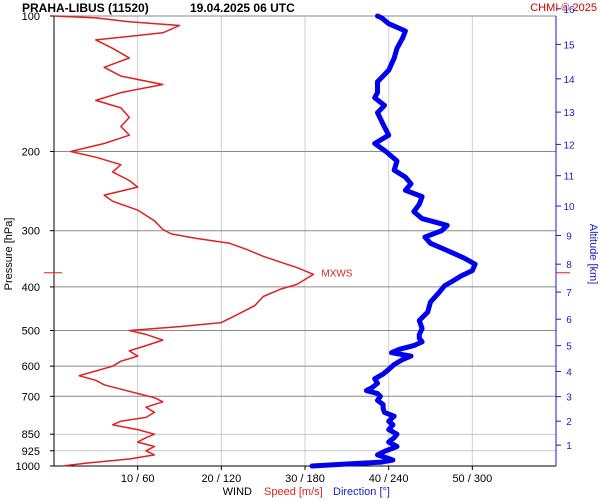  I want to click on pressure-tick-label: 400, so click(31, 288).